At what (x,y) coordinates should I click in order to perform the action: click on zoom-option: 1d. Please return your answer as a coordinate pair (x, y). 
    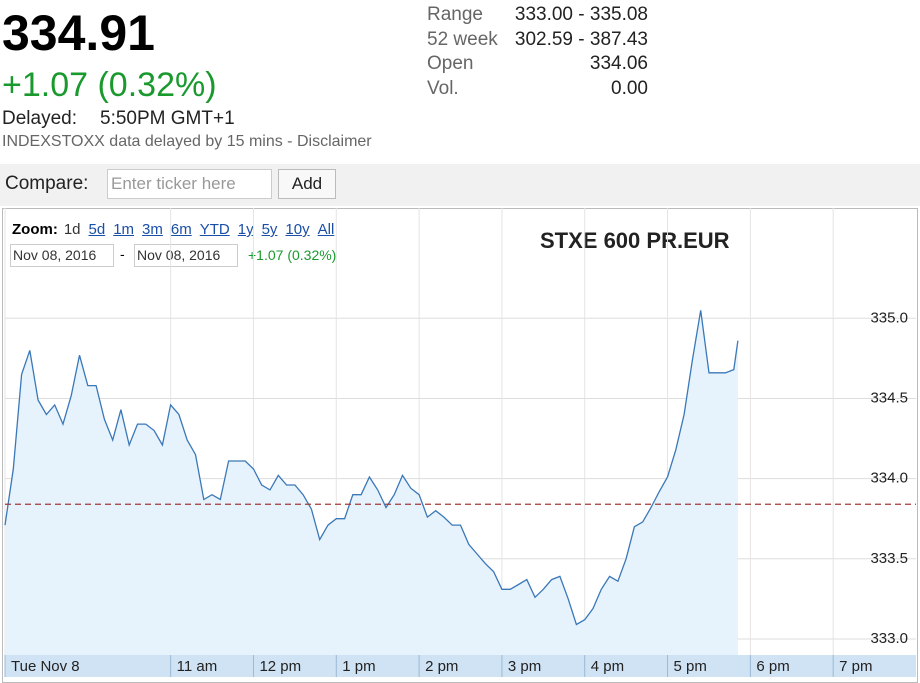
    Looking at the image, I should click on (72, 229).